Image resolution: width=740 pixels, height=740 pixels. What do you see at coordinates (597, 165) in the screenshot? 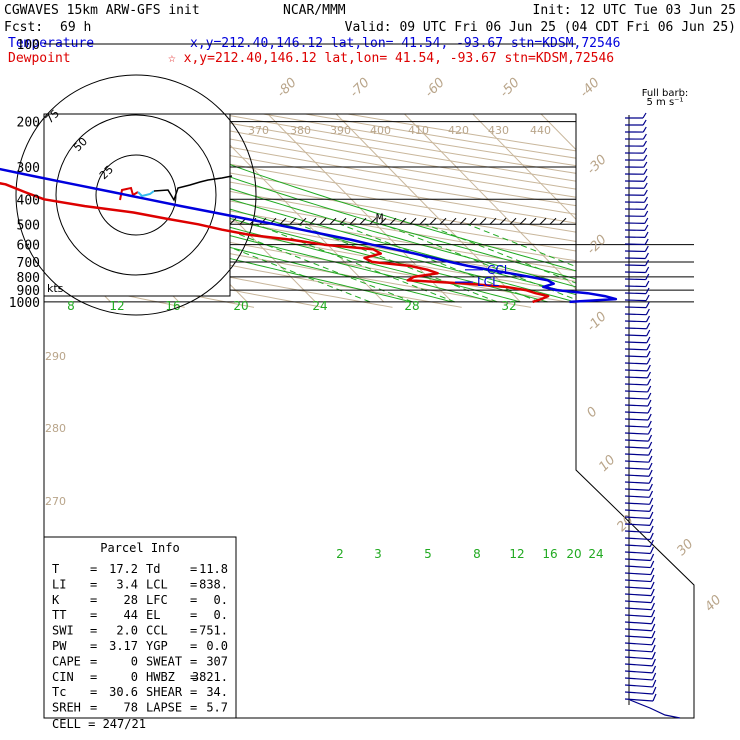
I see `isotherm-label: -30` at bounding box center [597, 165].